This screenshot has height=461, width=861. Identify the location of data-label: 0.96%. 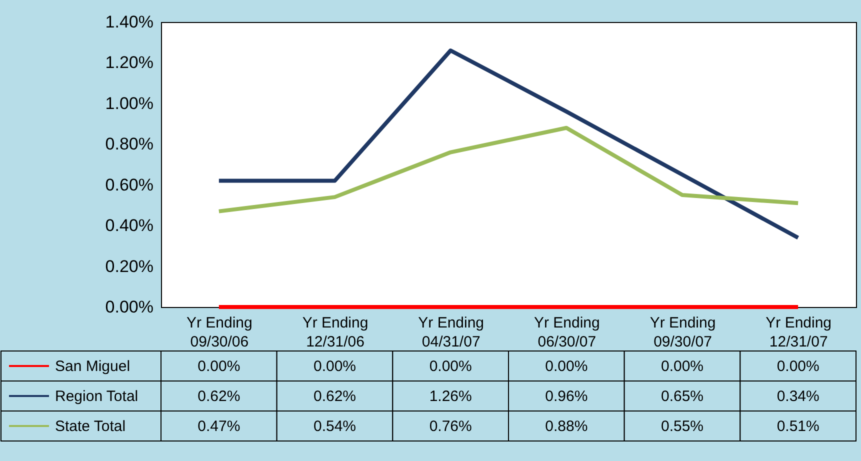
(566, 396).